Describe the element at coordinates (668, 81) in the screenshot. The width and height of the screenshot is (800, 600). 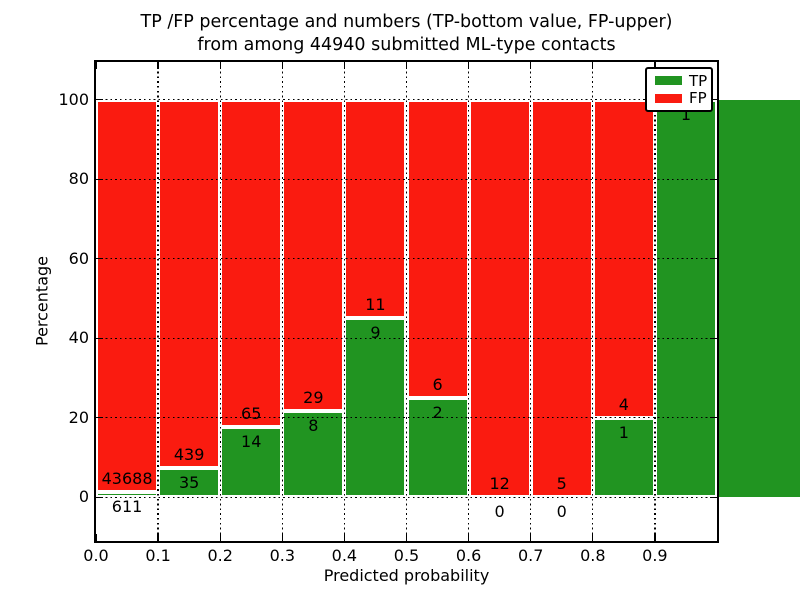
I see `tp-color-swatch` at that location.